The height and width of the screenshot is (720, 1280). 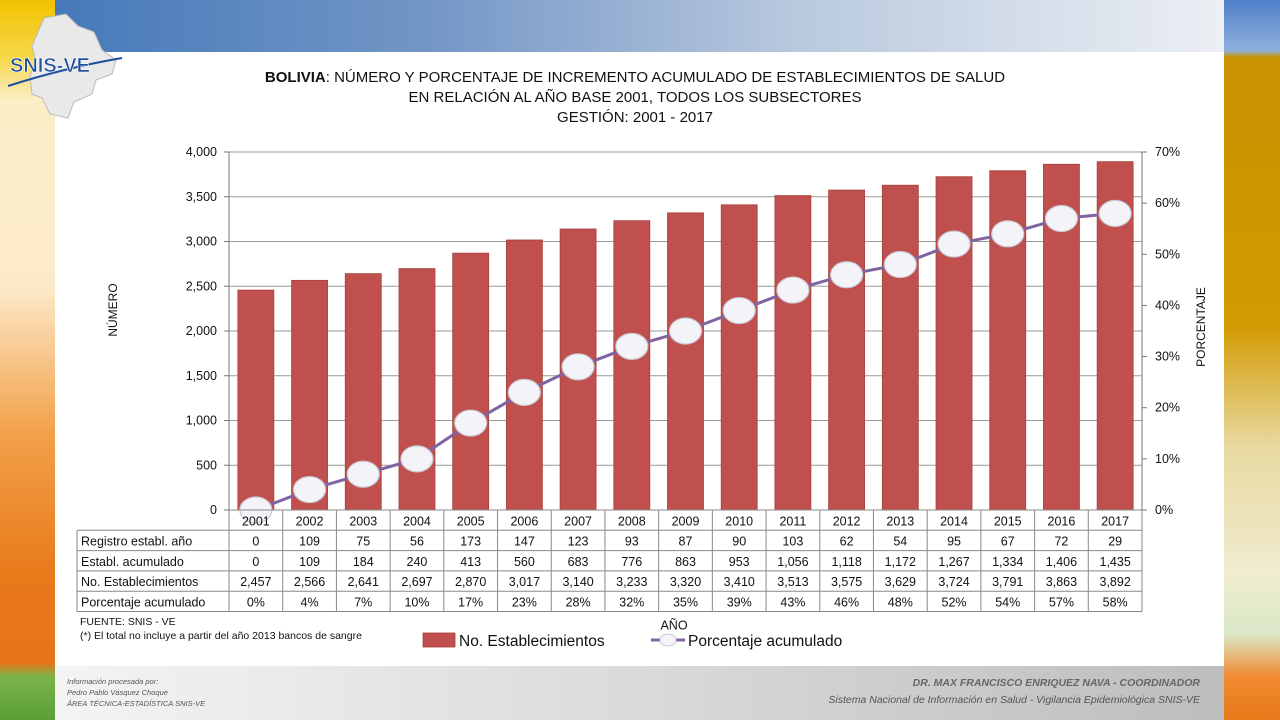 I want to click on table-cell: 2,870, so click(x=470, y=582).